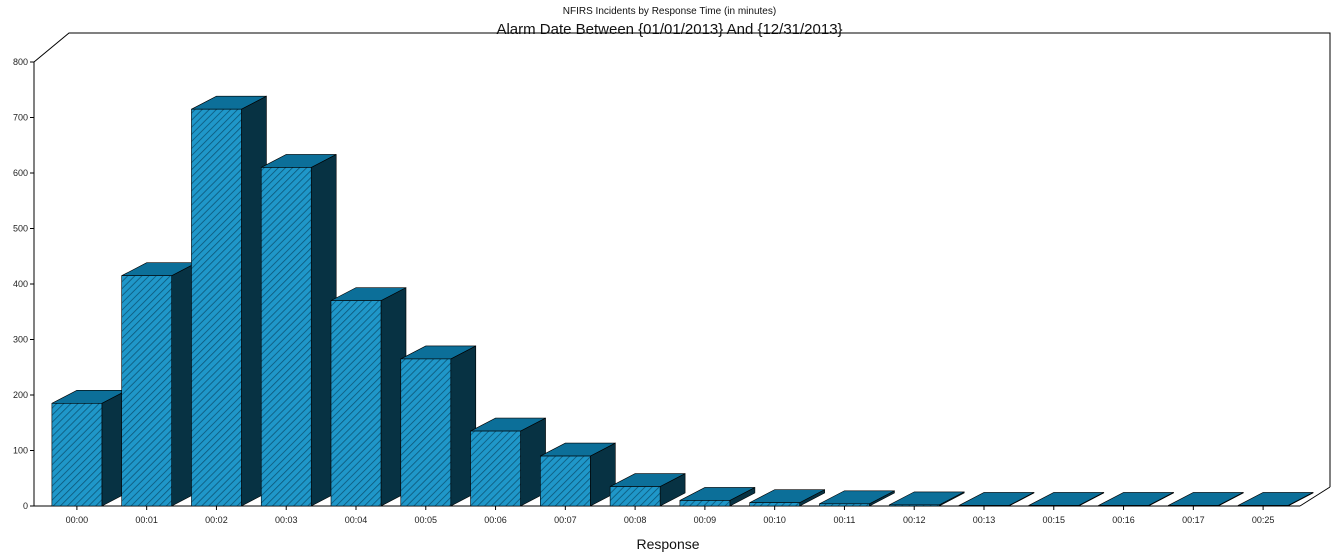 The image size is (1339, 554). Describe the element at coordinates (774, 520) in the screenshot. I see `x-tick-label: 00:10` at that location.